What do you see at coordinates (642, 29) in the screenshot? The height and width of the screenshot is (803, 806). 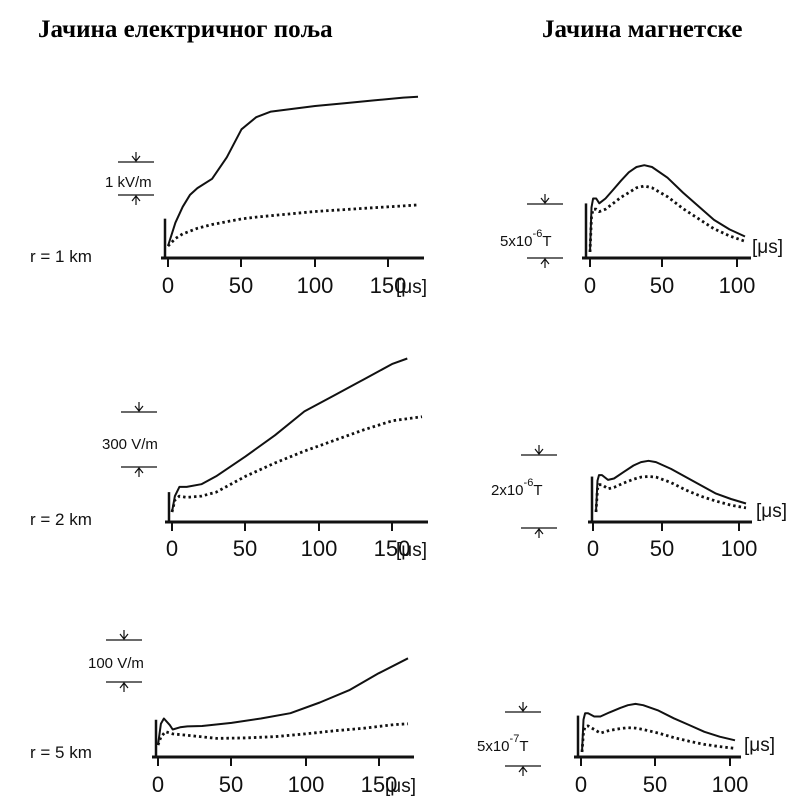 I see `magnetic-field-heading: Јачина магнетске` at bounding box center [642, 29].